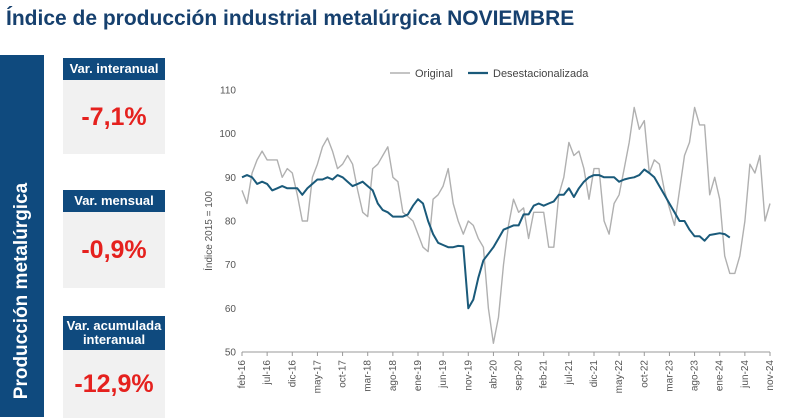 The image size is (790, 420). What do you see at coordinates (368, 376) in the screenshot?
I see `x-tick-label: mar-18` at bounding box center [368, 376].